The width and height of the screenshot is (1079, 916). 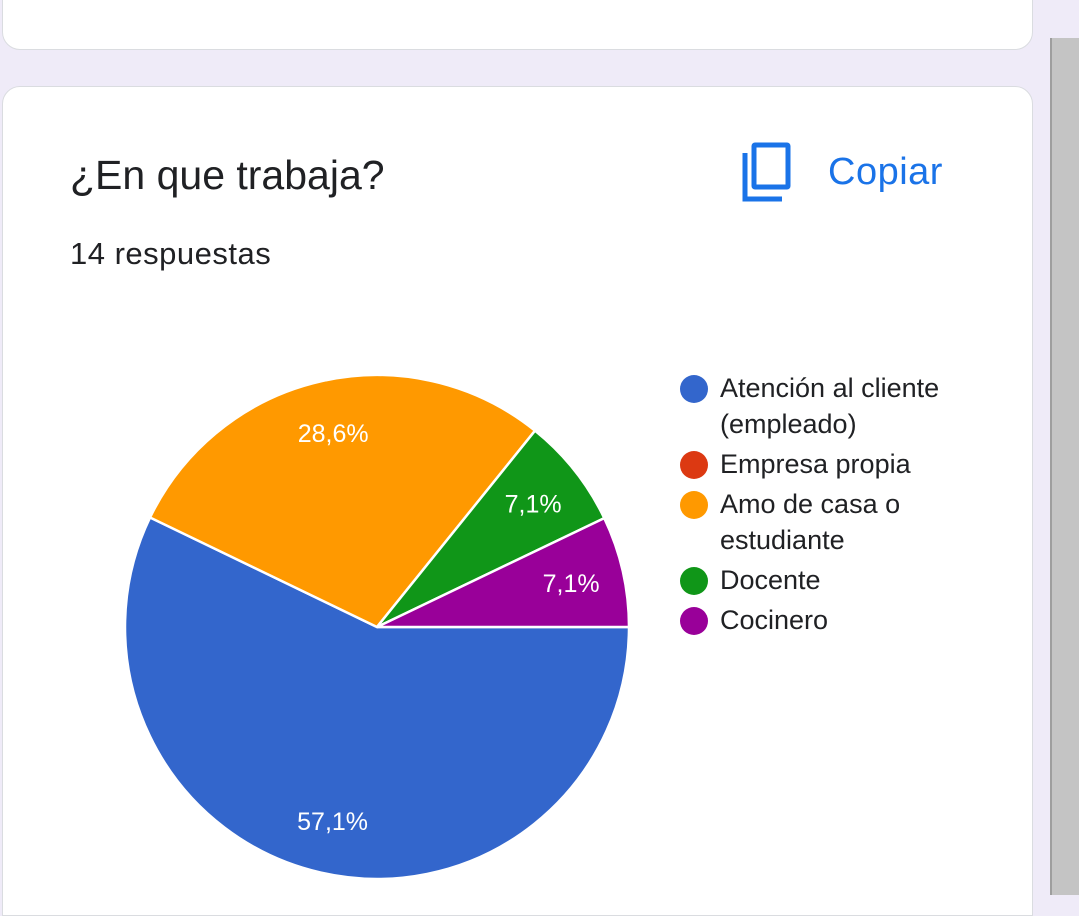 What do you see at coordinates (845, 580) in the screenshot?
I see `legend-label: Docente` at bounding box center [845, 580].